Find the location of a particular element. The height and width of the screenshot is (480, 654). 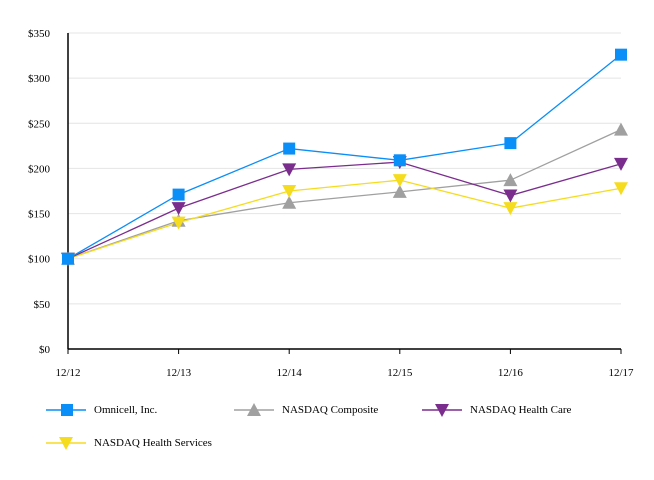

y-tick-label: $50 is located at coordinates (42, 305).